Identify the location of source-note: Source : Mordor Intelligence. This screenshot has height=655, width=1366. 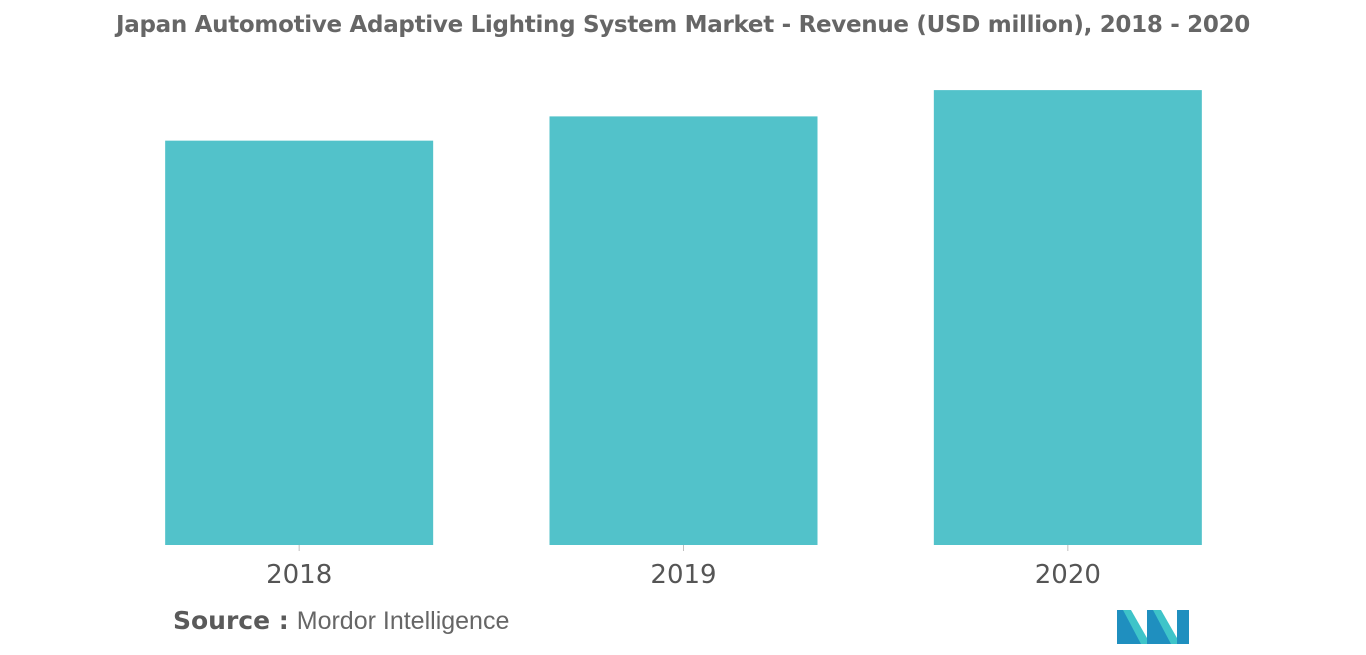
(341, 621).